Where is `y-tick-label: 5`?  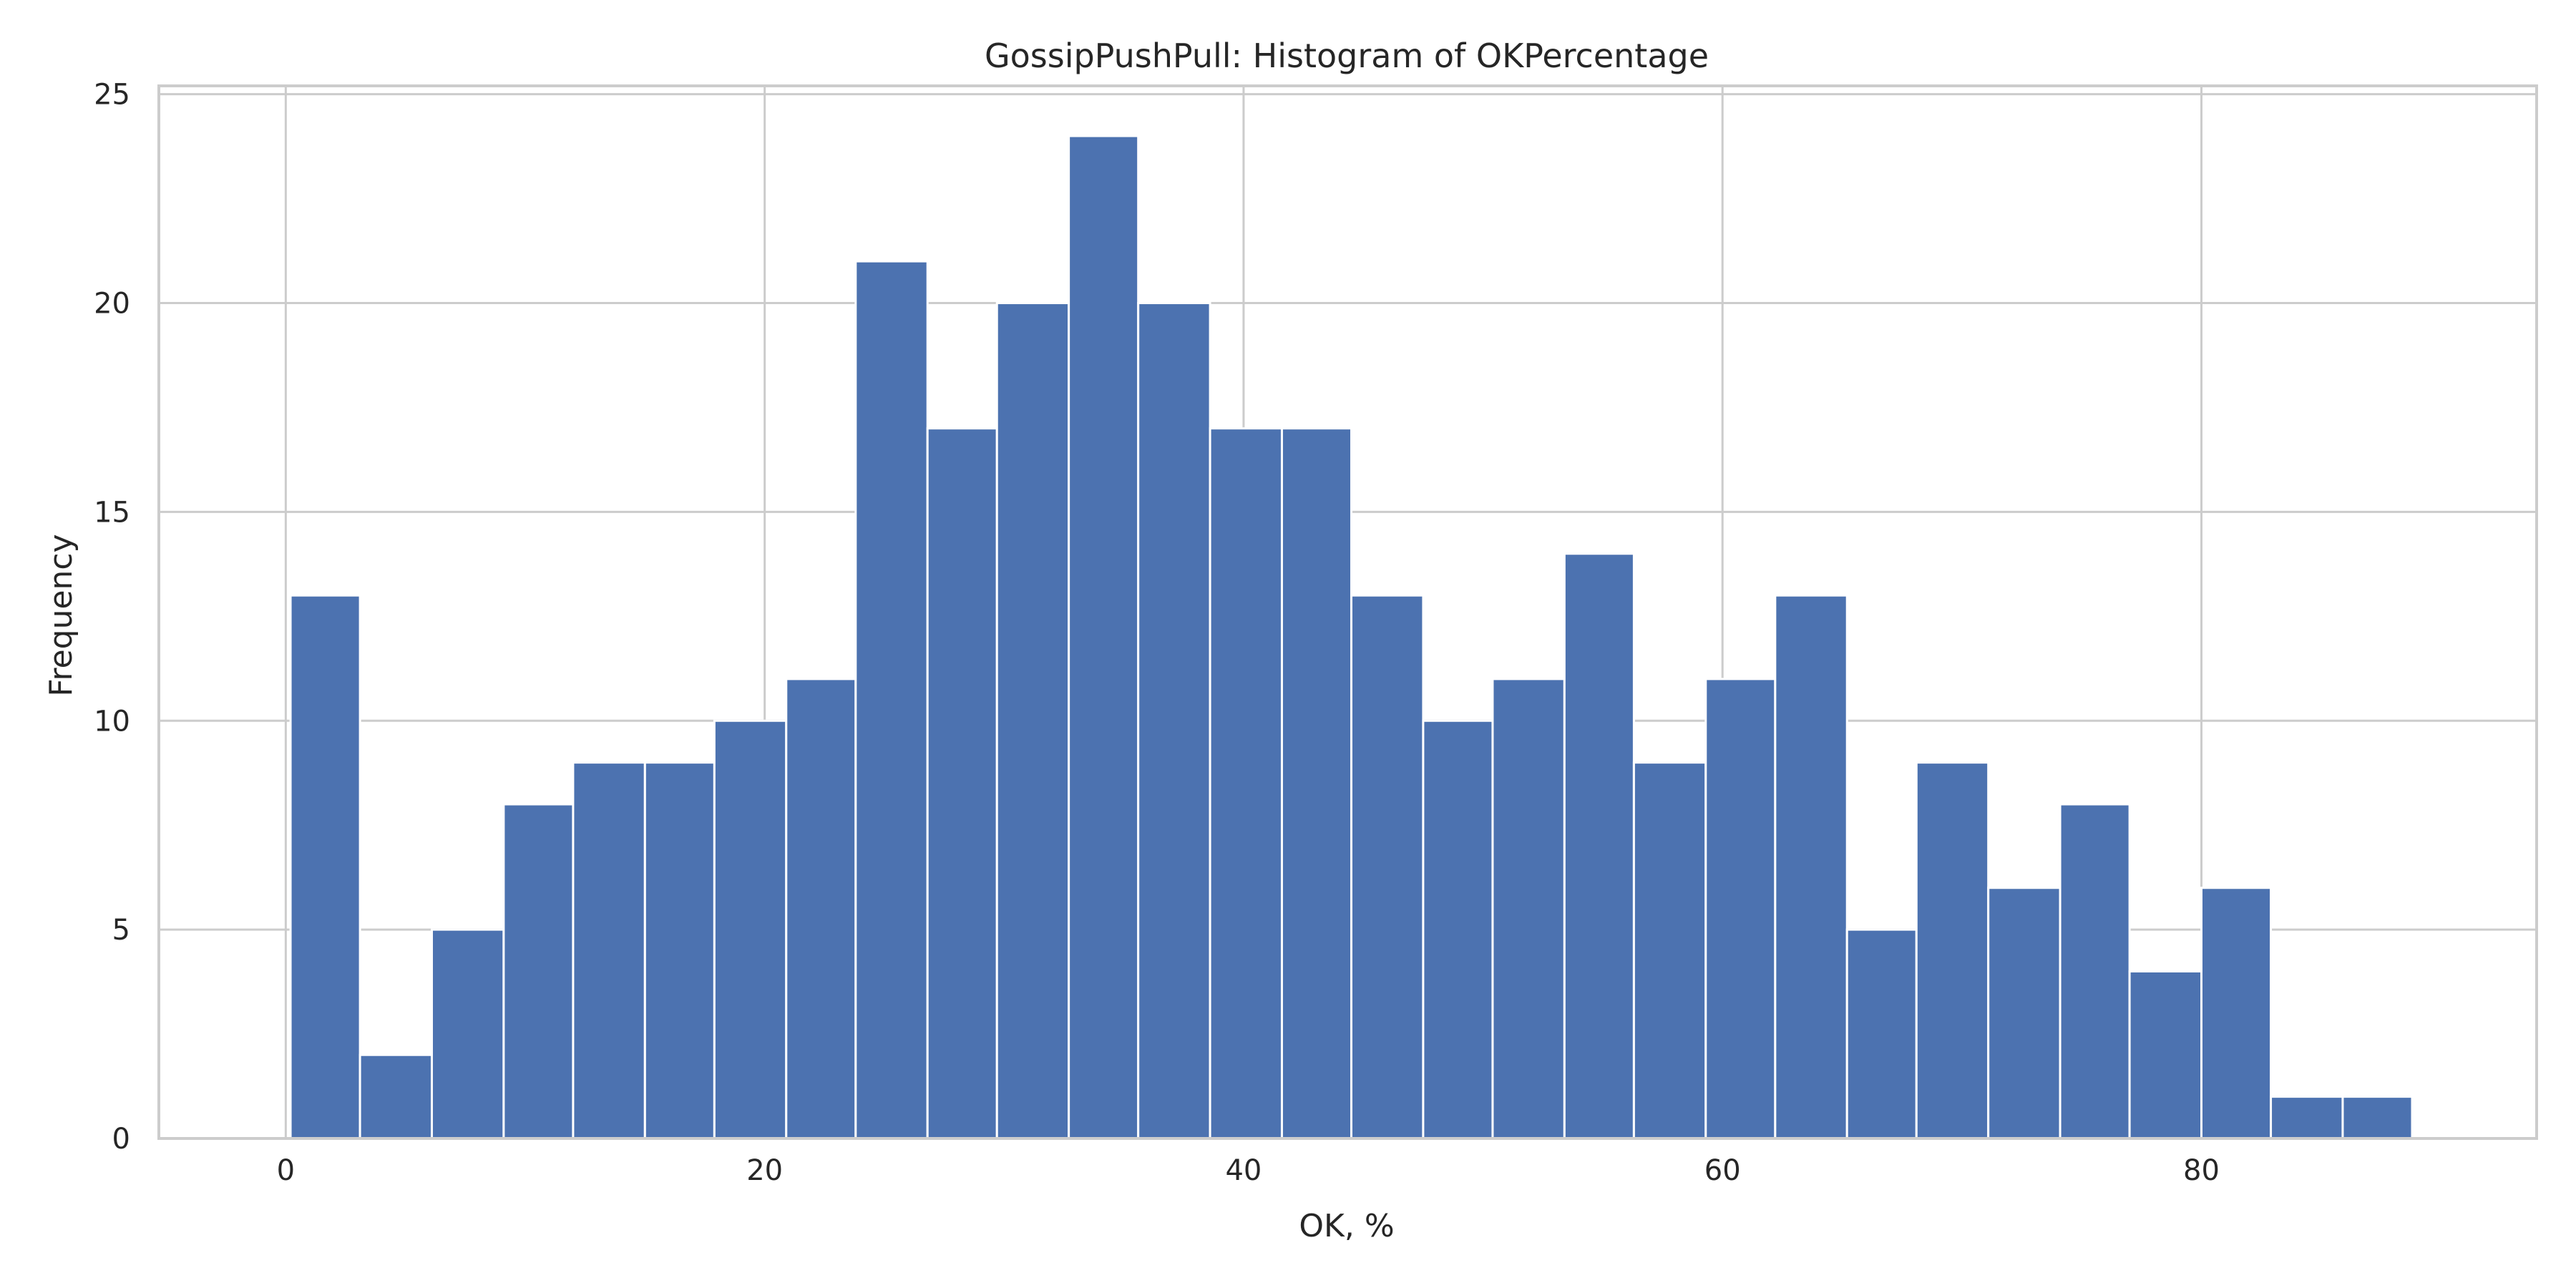
y-tick-label: 5 is located at coordinates (121, 930).